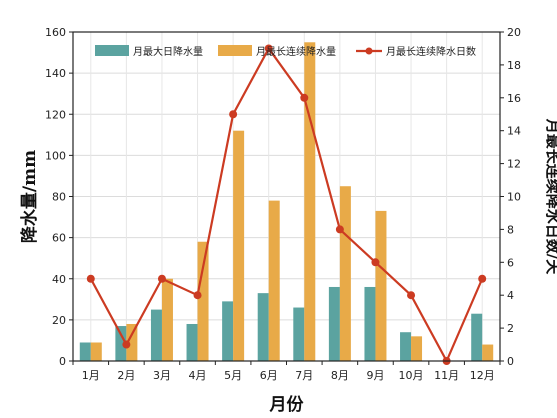  I want to click on y2-tick-label: 18, so click(514, 65).